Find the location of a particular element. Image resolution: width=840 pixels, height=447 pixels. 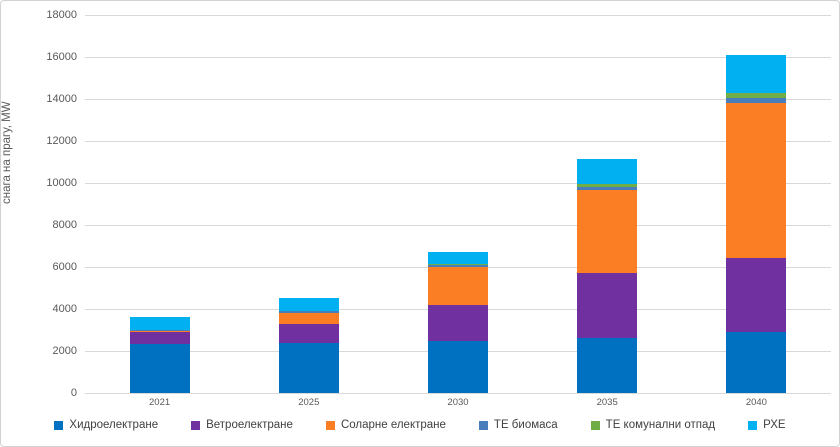

legend-item: Хидроелектране is located at coordinates (106, 425).